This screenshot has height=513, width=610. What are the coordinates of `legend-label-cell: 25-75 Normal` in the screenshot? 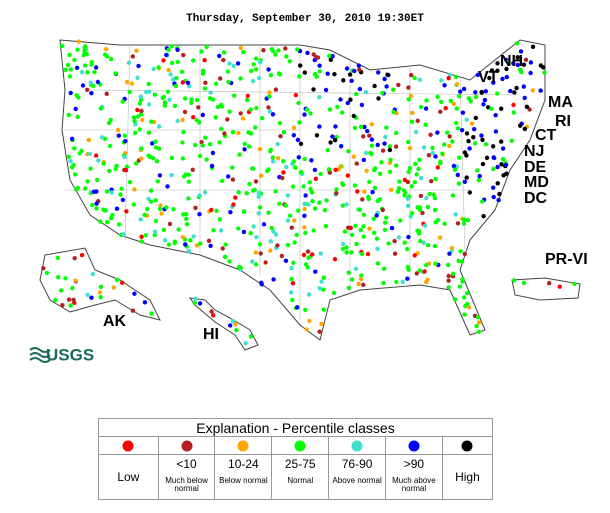 It's located at (300, 477).